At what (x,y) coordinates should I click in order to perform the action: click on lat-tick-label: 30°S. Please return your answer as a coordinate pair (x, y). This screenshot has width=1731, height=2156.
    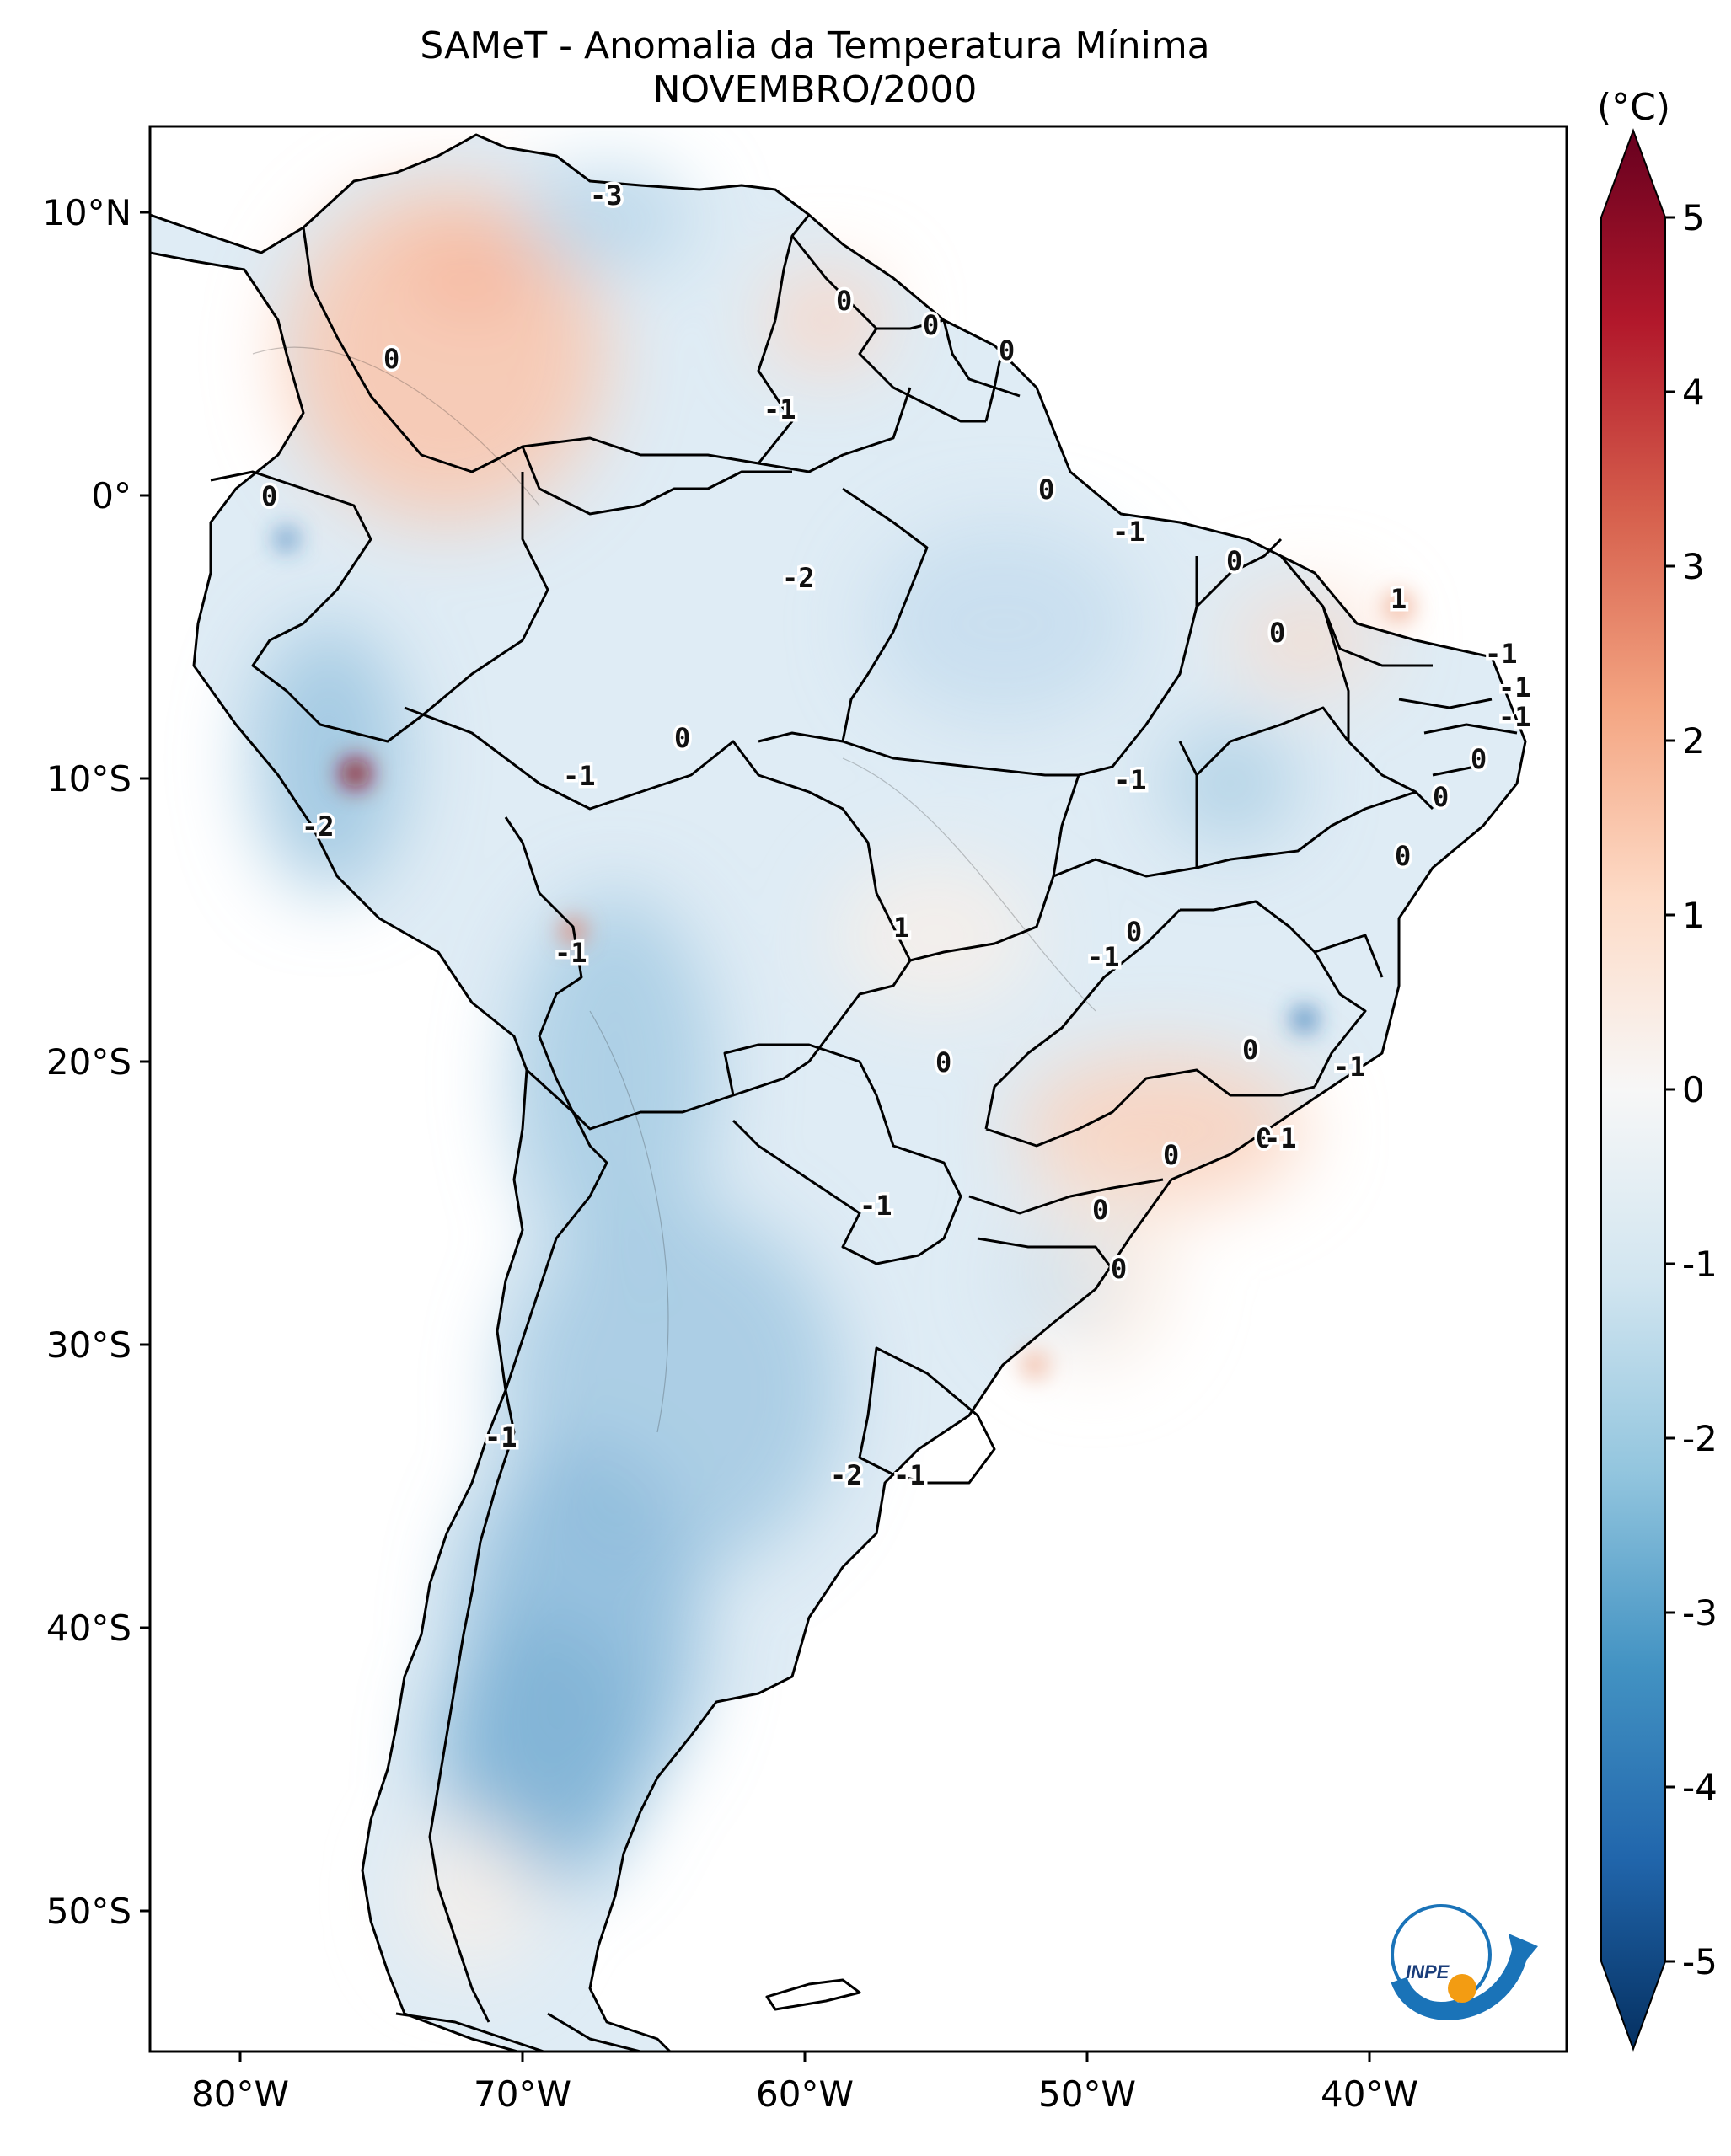
    Looking at the image, I should click on (88, 1345).